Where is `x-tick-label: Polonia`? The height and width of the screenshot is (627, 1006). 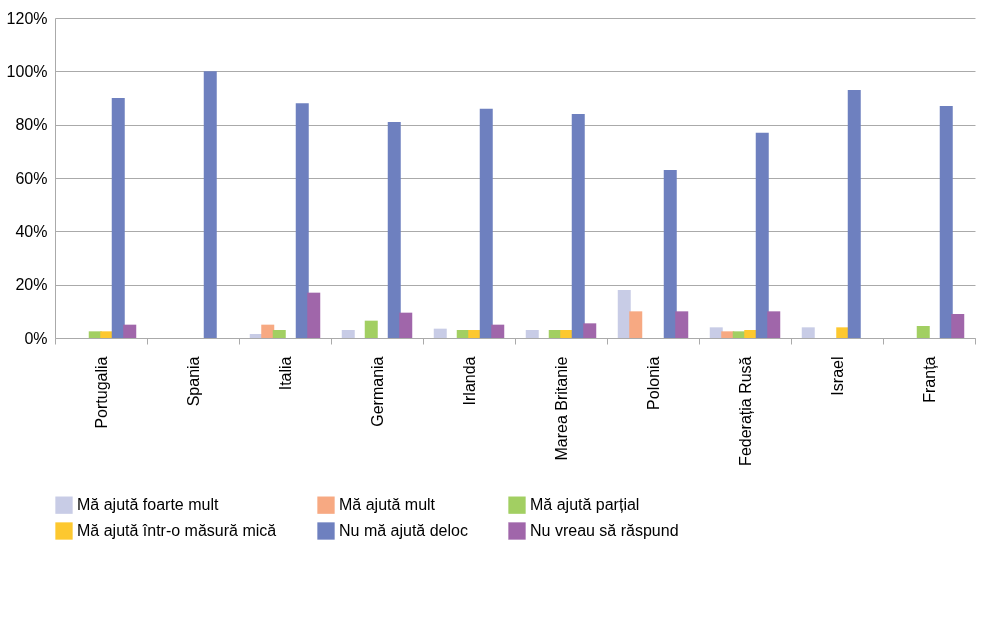 x-tick-label: Polonia is located at coordinates (653, 383).